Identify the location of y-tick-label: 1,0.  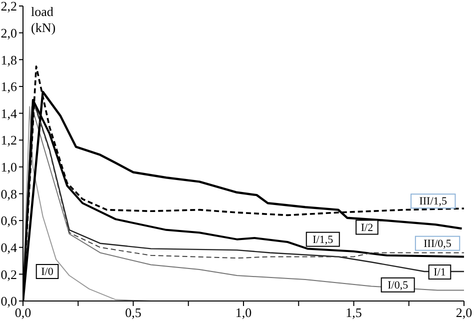
(8, 167).